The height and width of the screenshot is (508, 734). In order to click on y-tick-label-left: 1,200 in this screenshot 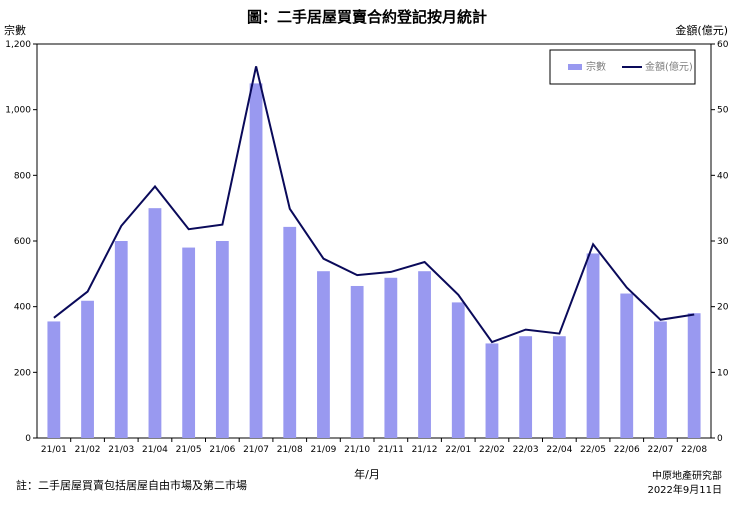, I will do `click(18, 45)`.